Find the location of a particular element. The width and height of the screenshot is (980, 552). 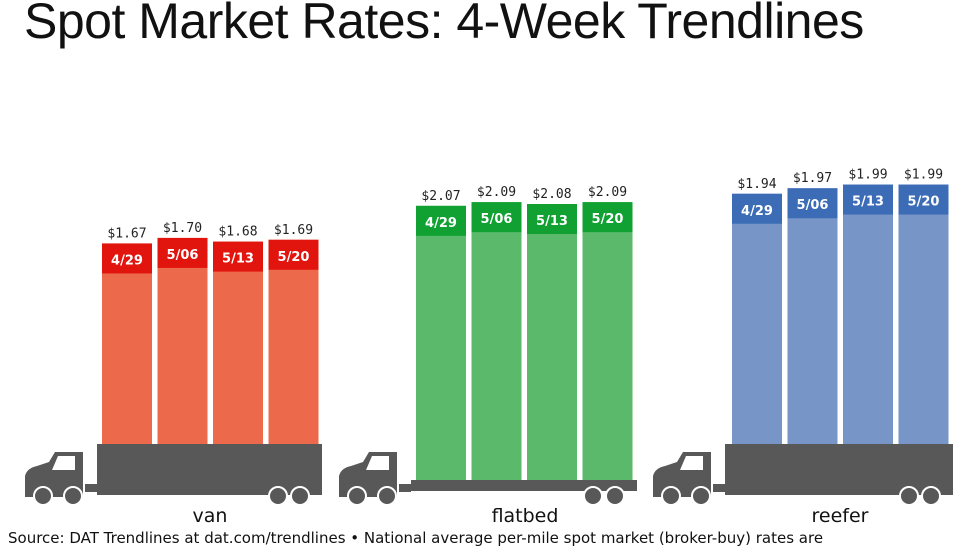

bar-van-5/13 is located at coordinates (238, 342).